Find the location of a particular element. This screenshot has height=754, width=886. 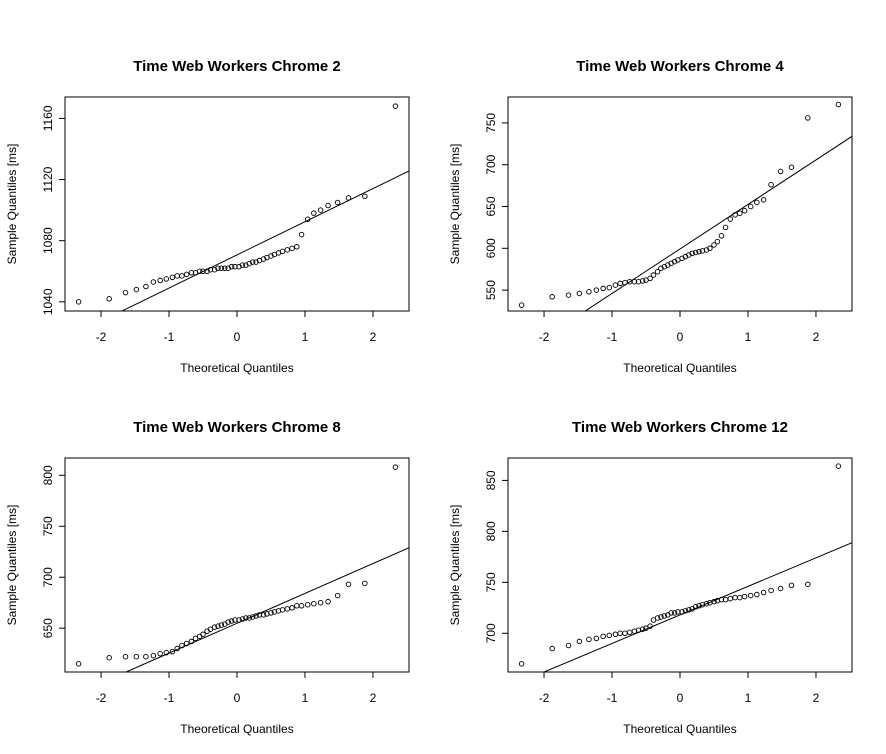

chart-title: Time Web Workers Chrome 12 is located at coordinates (680, 427).